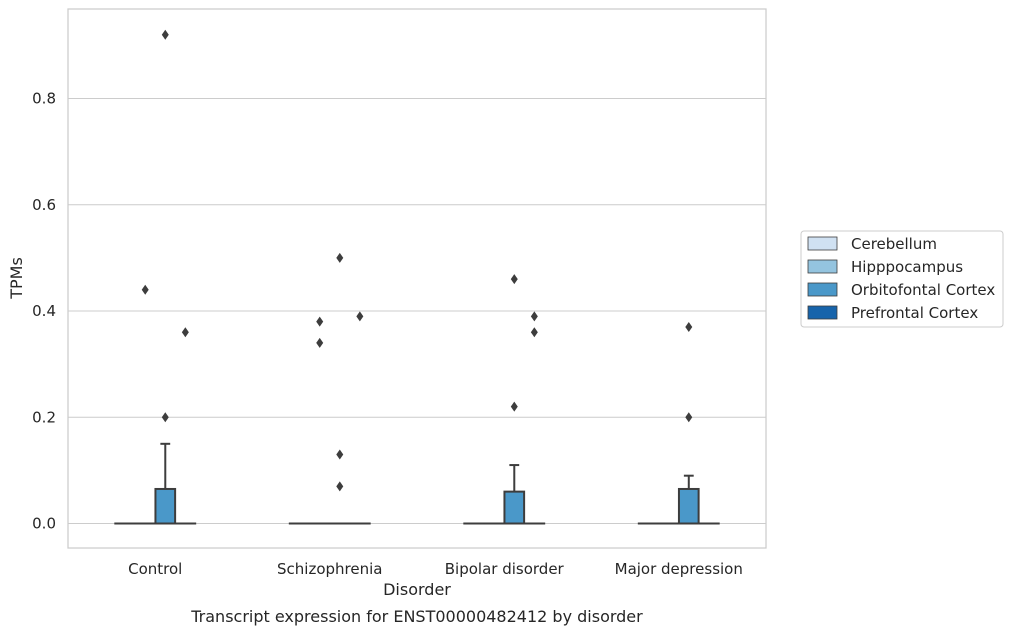 The width and height of the screenshot is (1014, 634). Describe the element at coordinates (16, 278) in the screenshot. I see `y-axis-title: TPMs` at that location.